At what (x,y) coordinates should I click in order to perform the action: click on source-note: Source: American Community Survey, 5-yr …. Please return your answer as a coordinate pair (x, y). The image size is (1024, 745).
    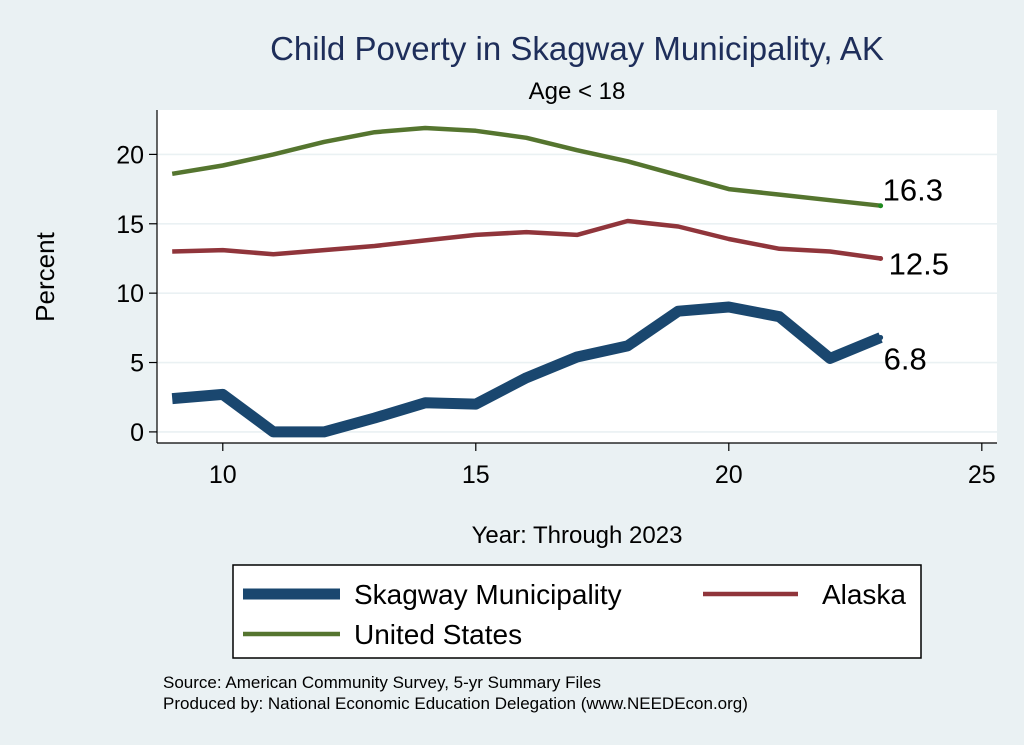
    Looking at the image, I should click on (382, 682).